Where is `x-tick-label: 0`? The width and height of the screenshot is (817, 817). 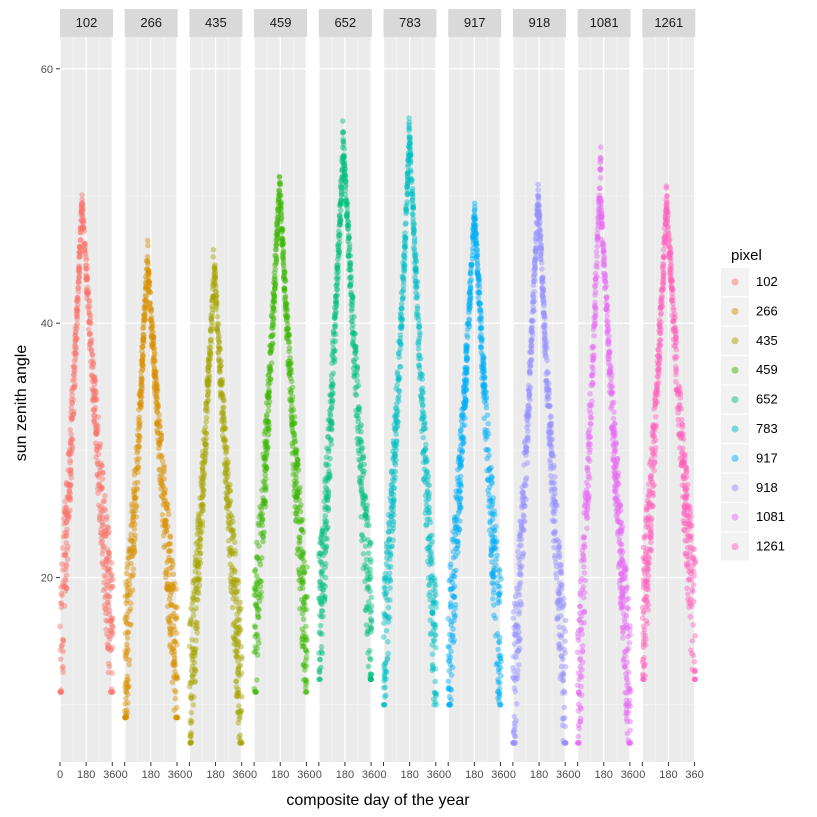 x-tick-label: 0 is located at coordinates (319, 775).